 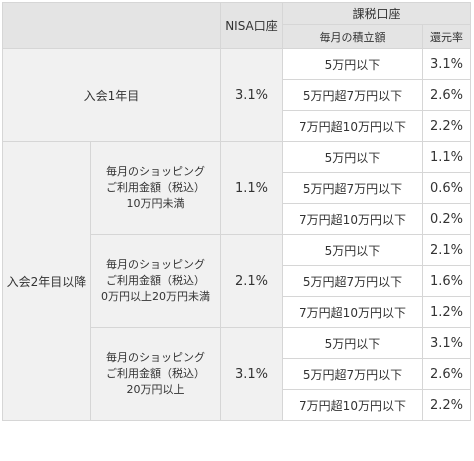 I want to click on table-row: 5万円超7万円以下 0.6%, so click(x=237, y=188).